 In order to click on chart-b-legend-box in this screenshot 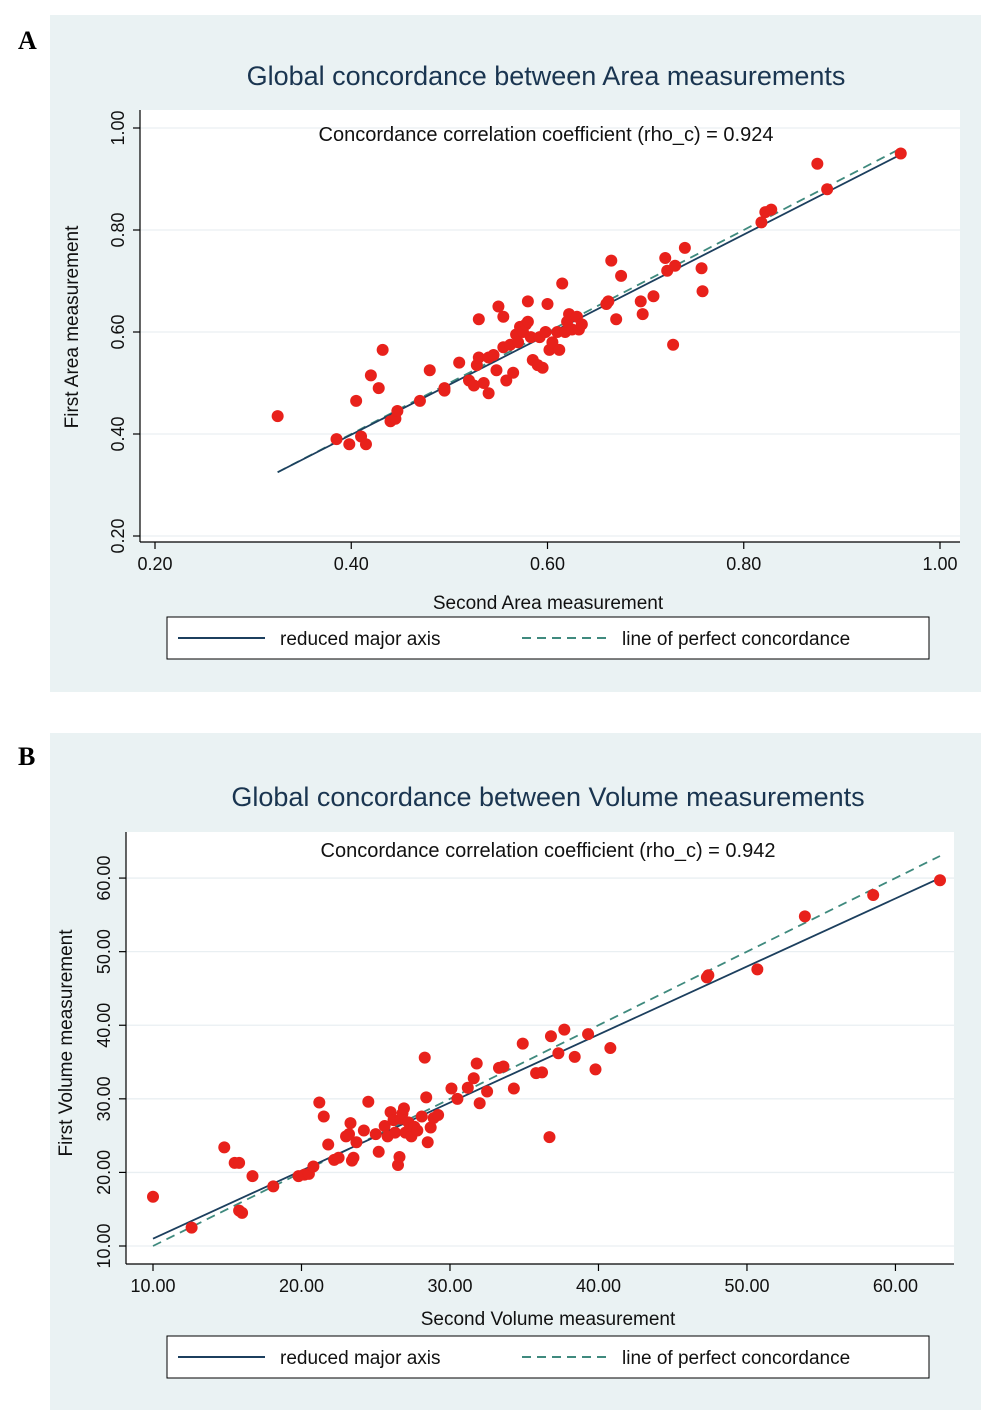, I will do `click(548, 1357)`.